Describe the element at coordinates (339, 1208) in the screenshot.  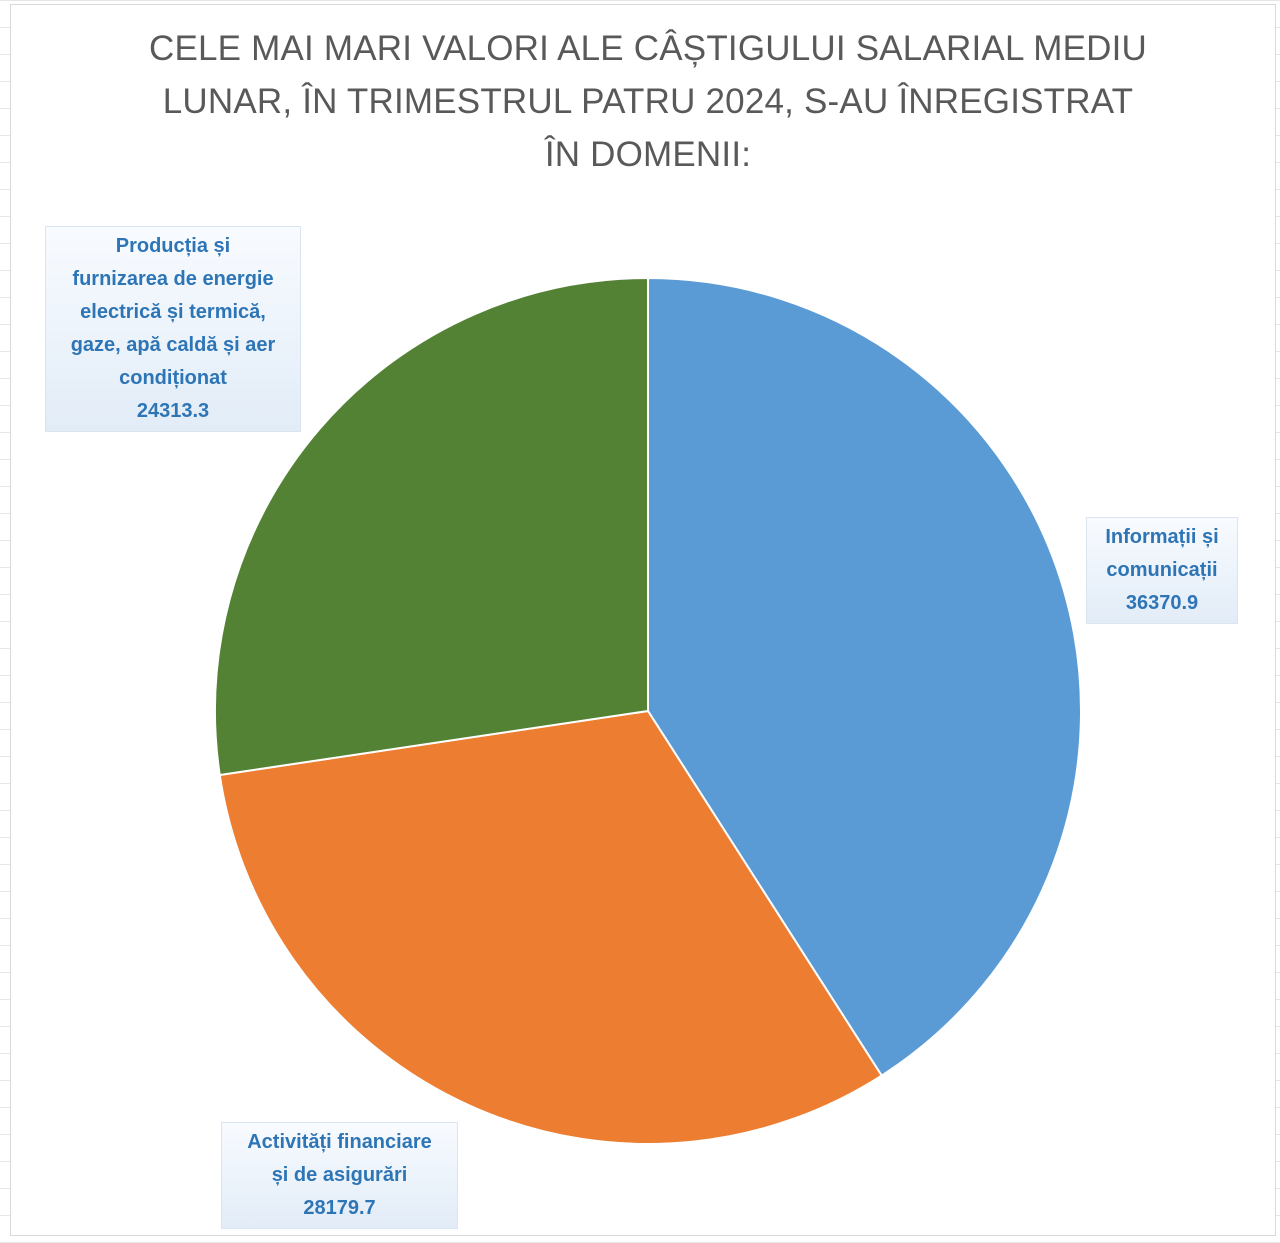
I see `data-label-financiare-value: 28179.7` at that location.